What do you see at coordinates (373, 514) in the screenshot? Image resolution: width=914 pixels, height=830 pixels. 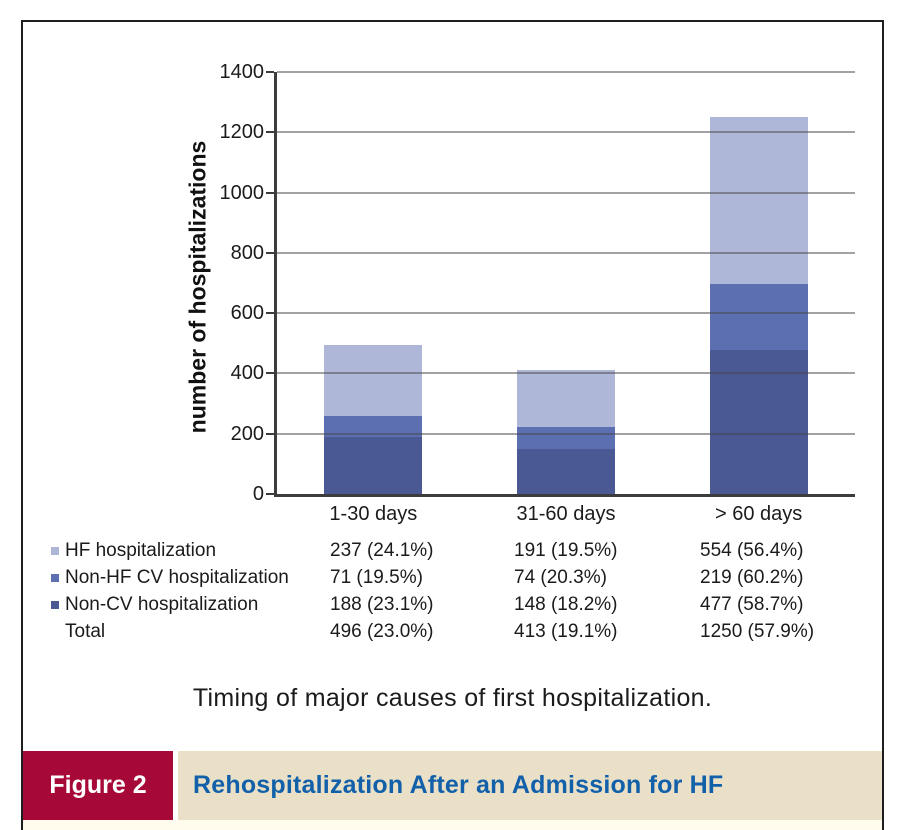 I see `x-category-label: 1-30 days` at bounding box center [373, 514].